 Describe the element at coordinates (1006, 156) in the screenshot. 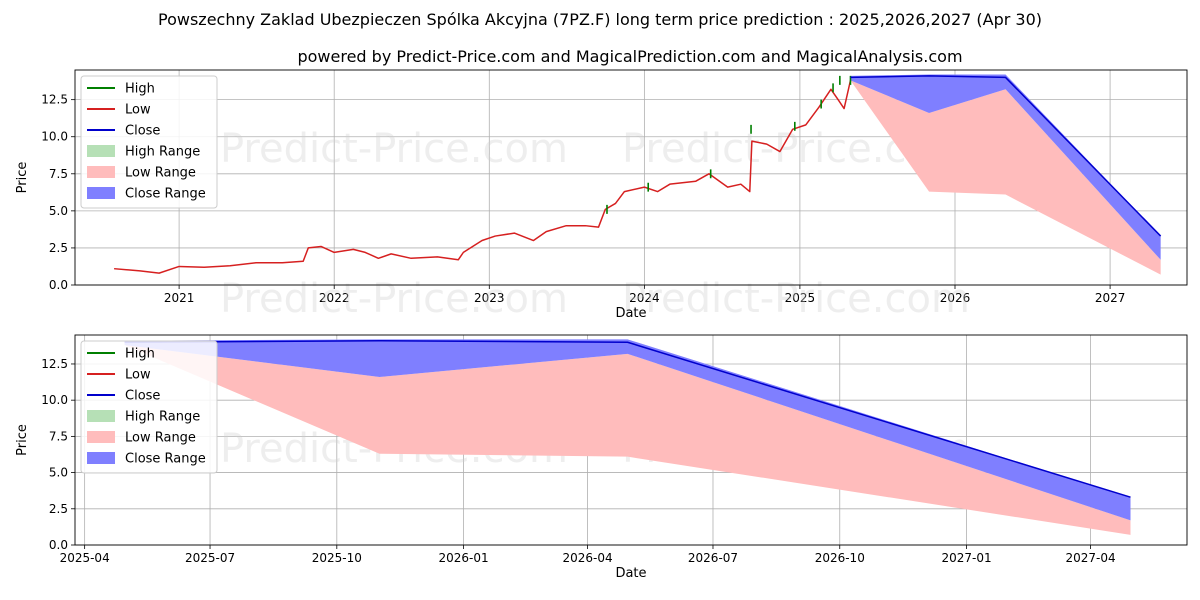

I see `close-series-line` at that location.